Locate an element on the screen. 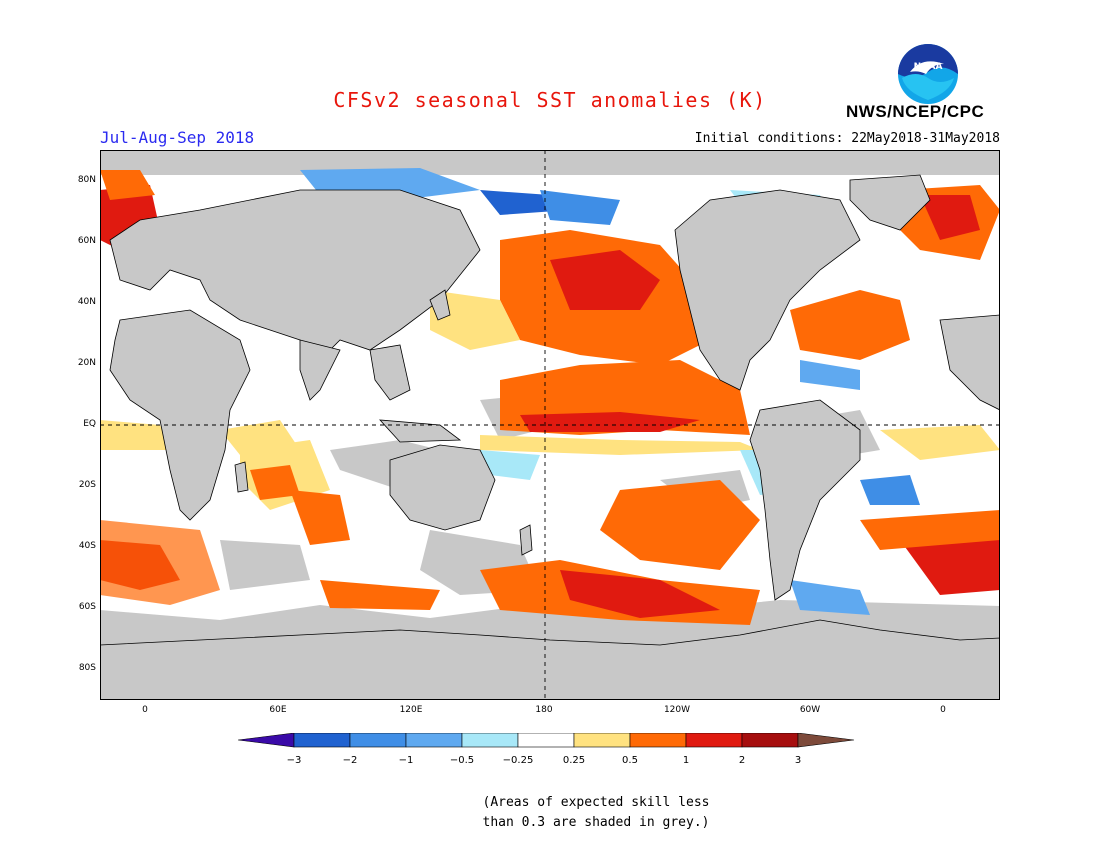 The height and width of the screenshot is (850, 1100). chart-title: CFSv2 seasonal SST anomalies (K) is located at coordinates (550, 100).